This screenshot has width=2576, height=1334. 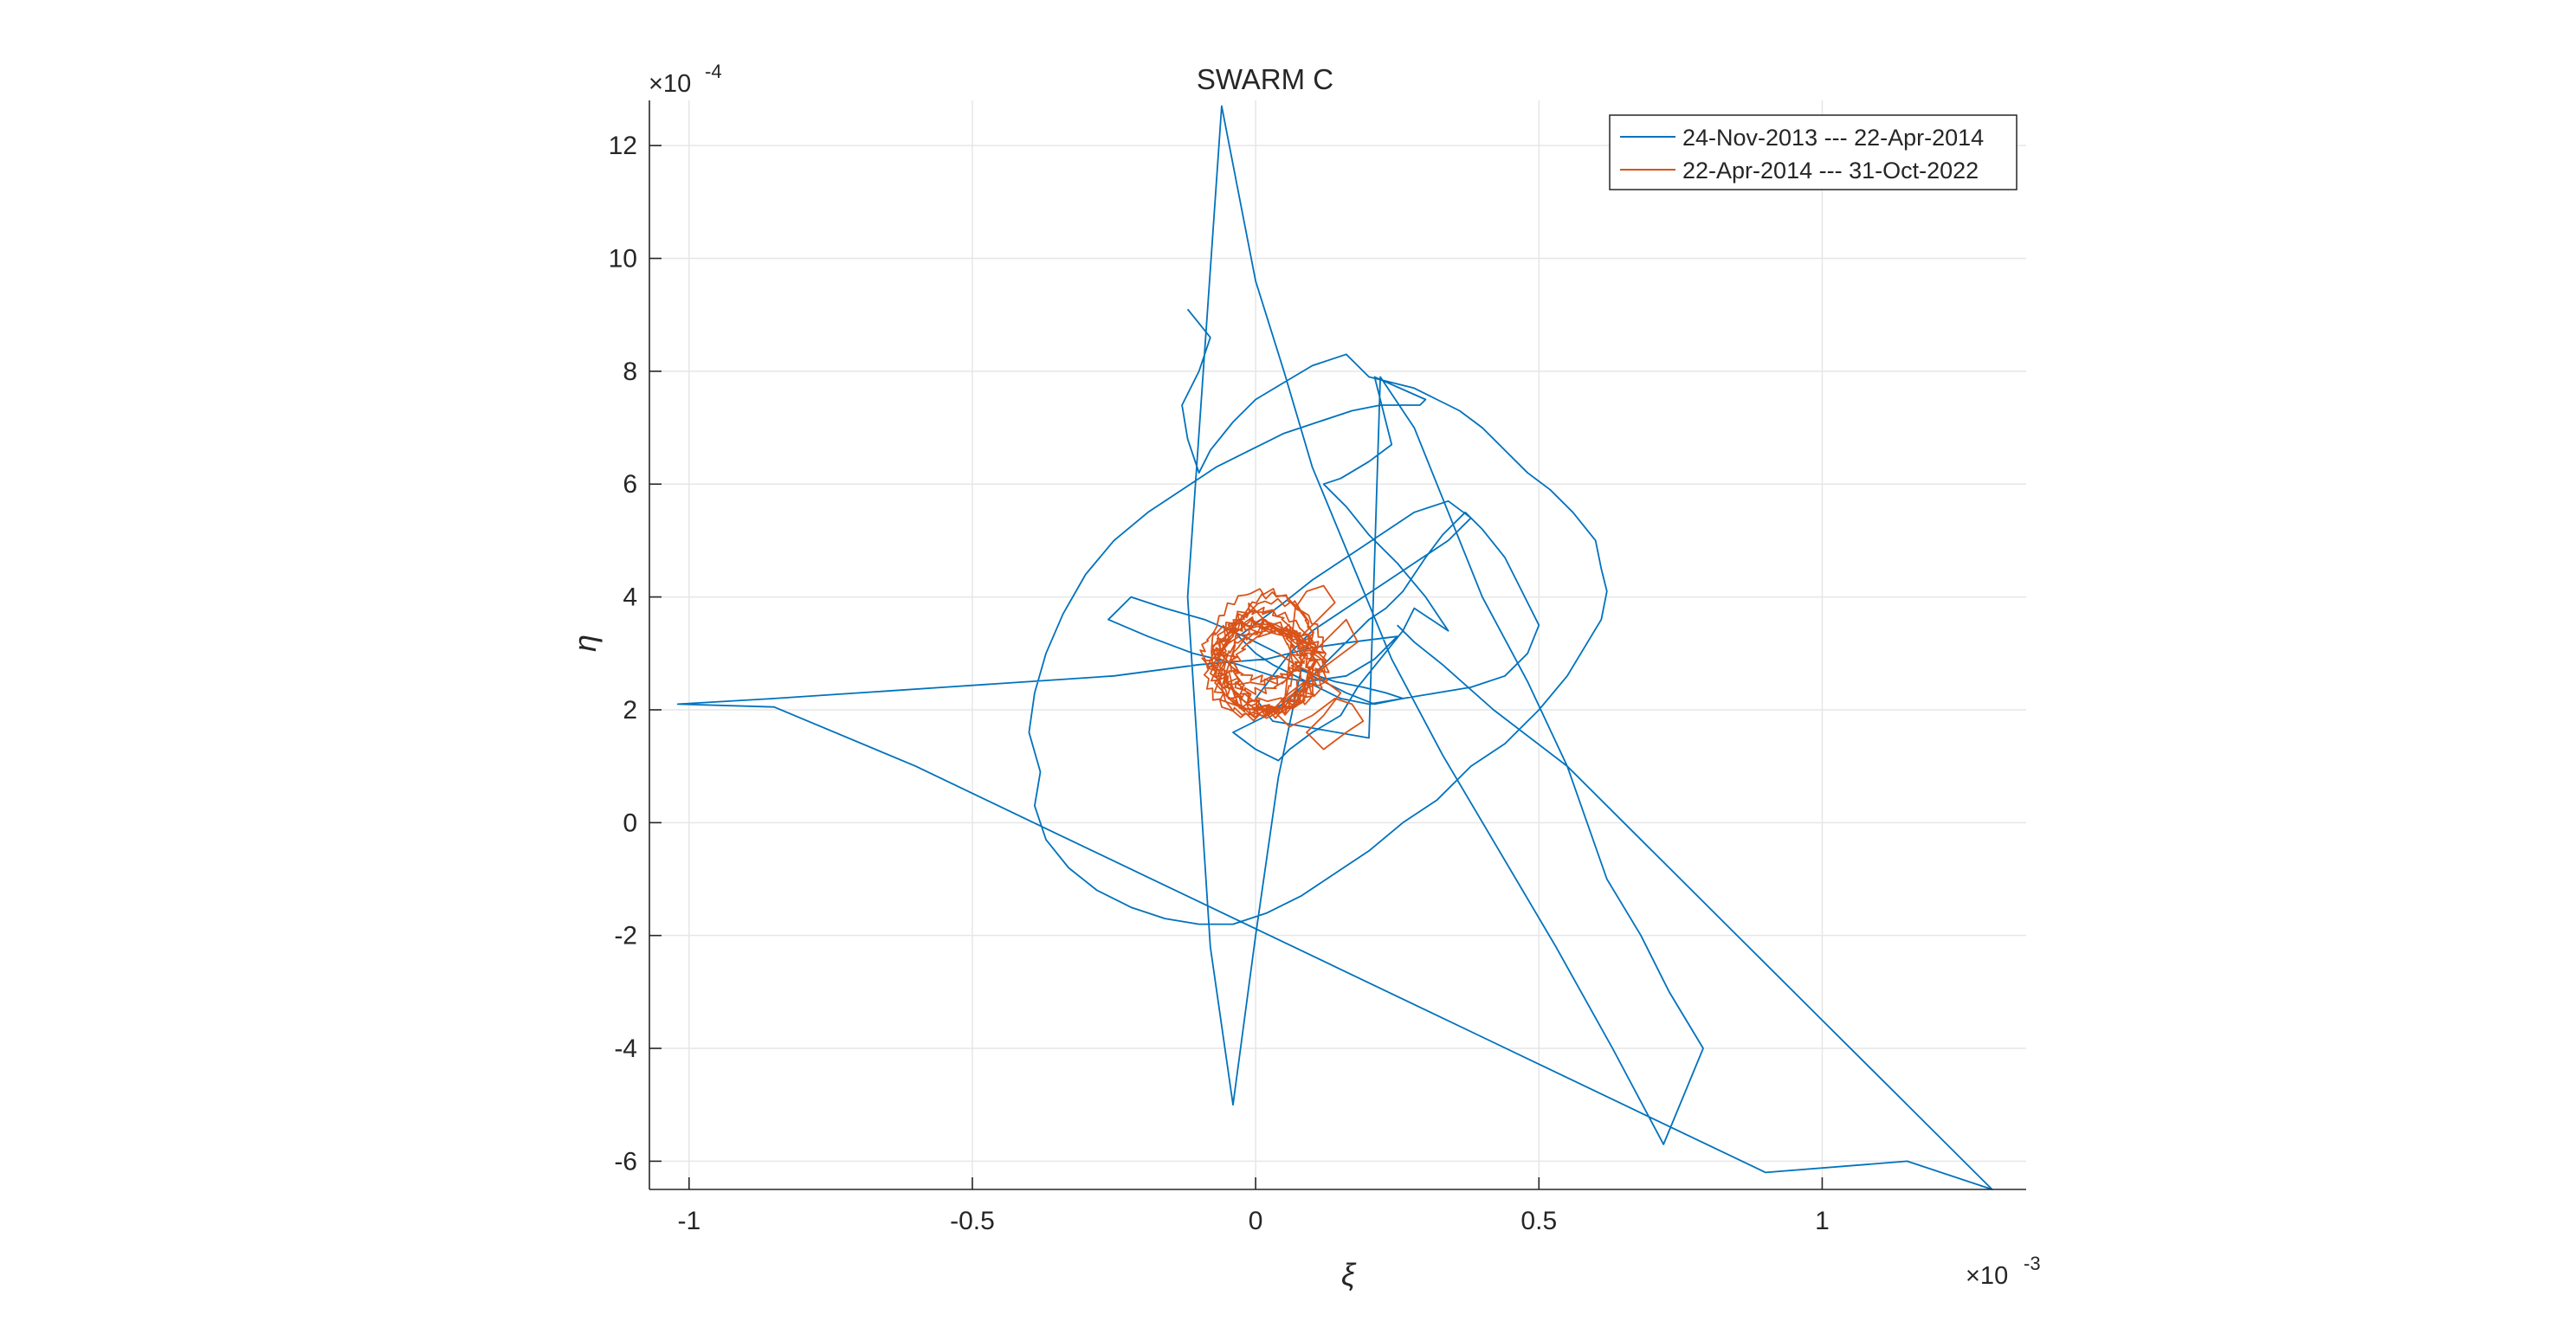 I want to click on y-exponent: ×10 -4, so click(x=685, y=79).